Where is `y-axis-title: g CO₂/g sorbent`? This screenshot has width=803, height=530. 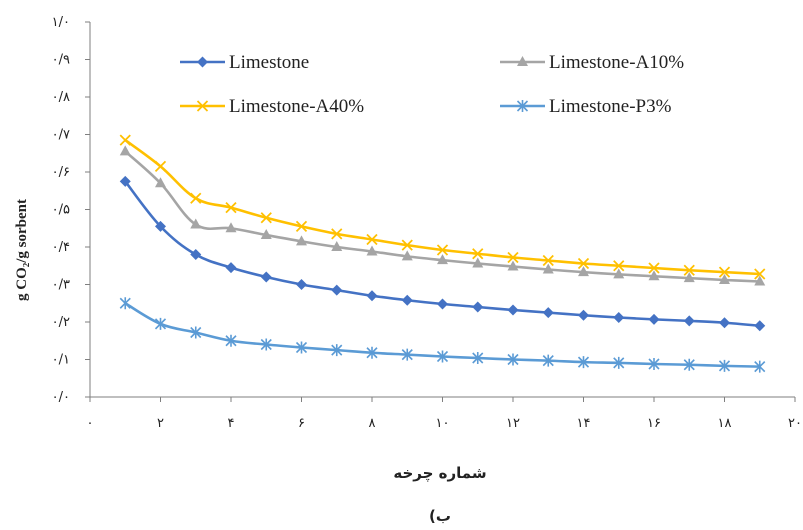 y-axis-title: g CO₂/g sorbent is located at coordinates (22, 250).